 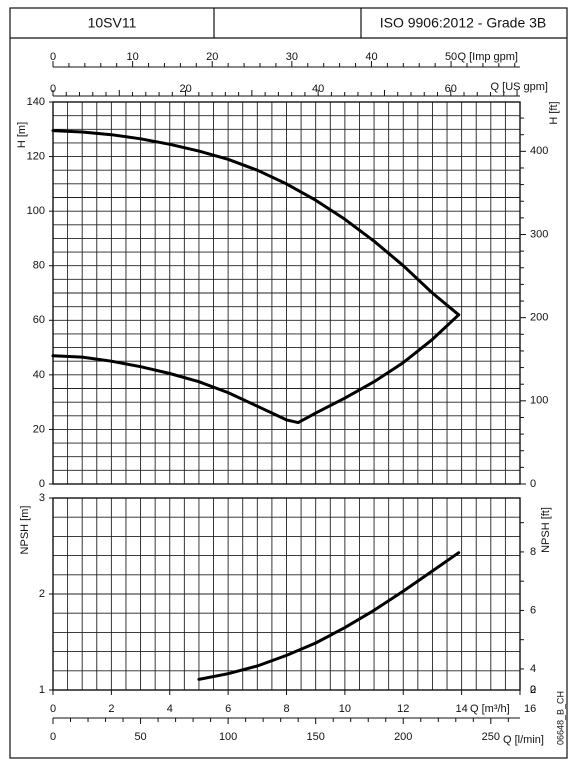 I want to click on head-y-tick-label: 100, so click(x=36, y=211).